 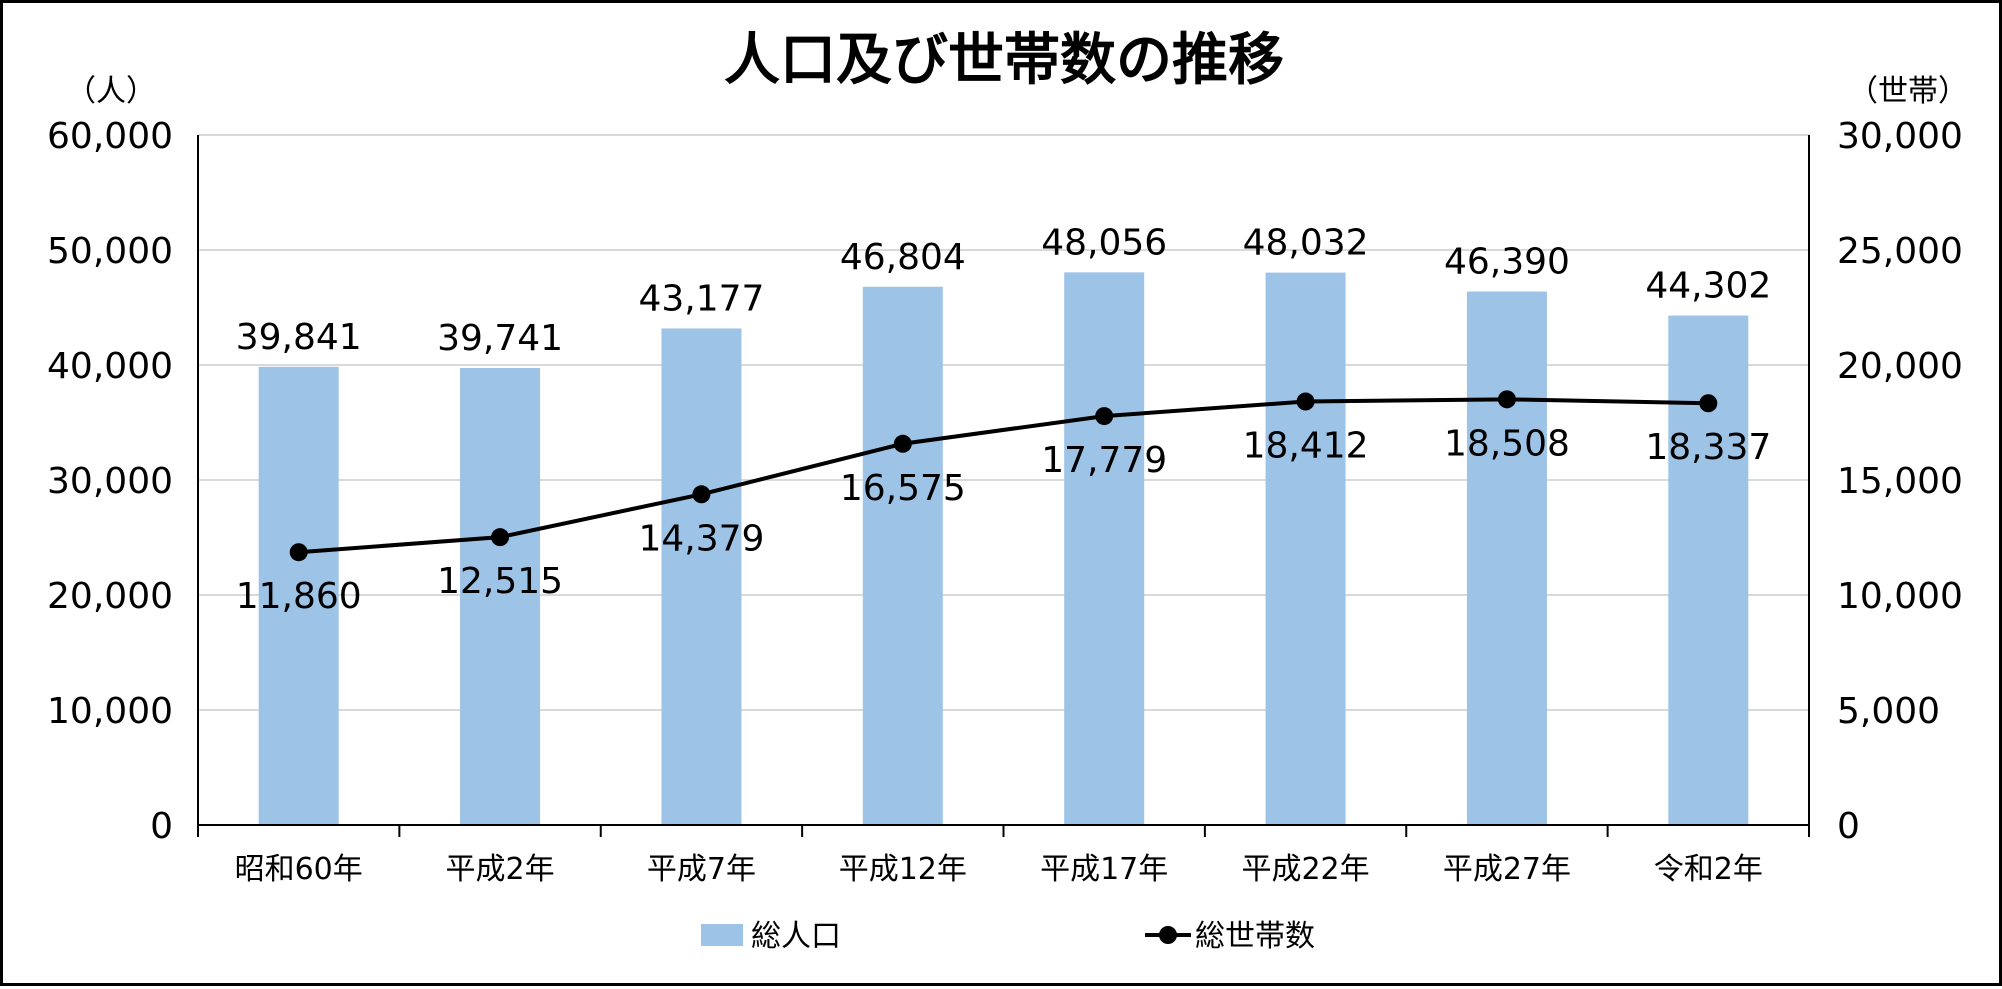 What do you see at coordinates (1848, 826) in the screenshot?
I see `y-right-tick-label: 0` at bounding box center [1848, 826].